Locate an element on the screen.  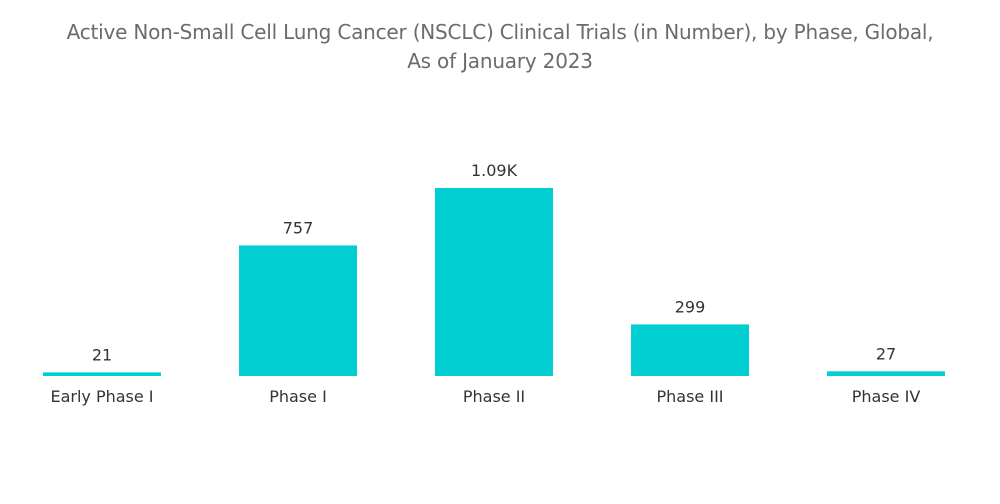
data-label-early-phase-i: 21 is located at coordinates (102, 354).